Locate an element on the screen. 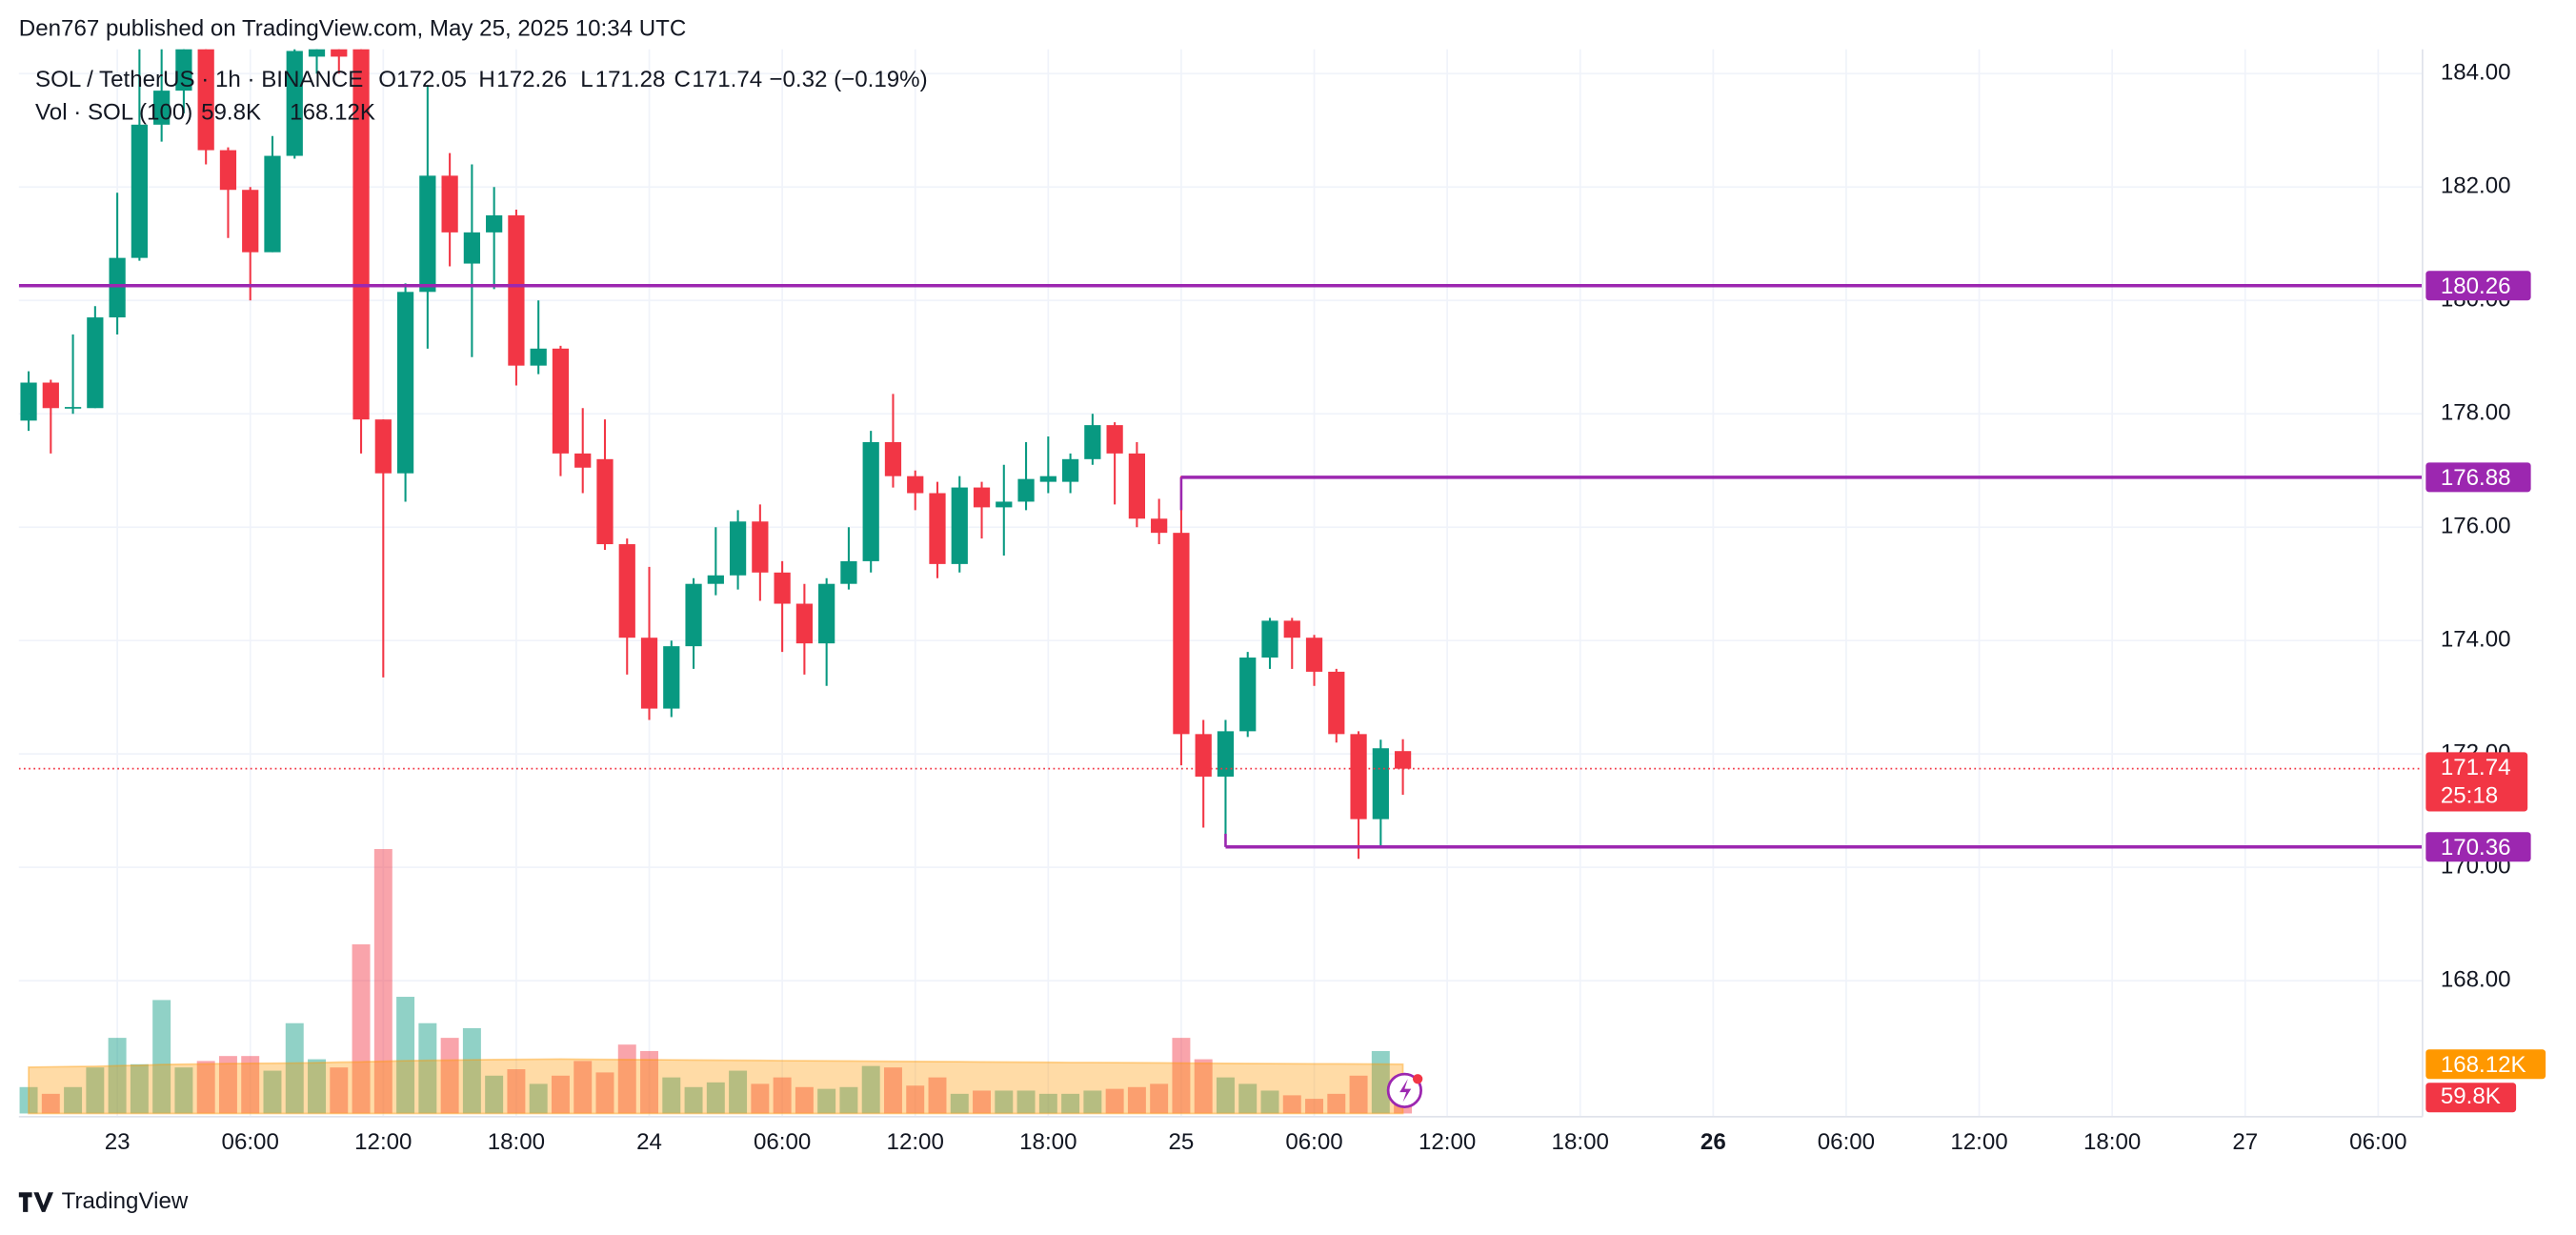 This screenshot has height=1235, width=2576. level-tag-label: 180.26 is located at coordinates (2476, 286).